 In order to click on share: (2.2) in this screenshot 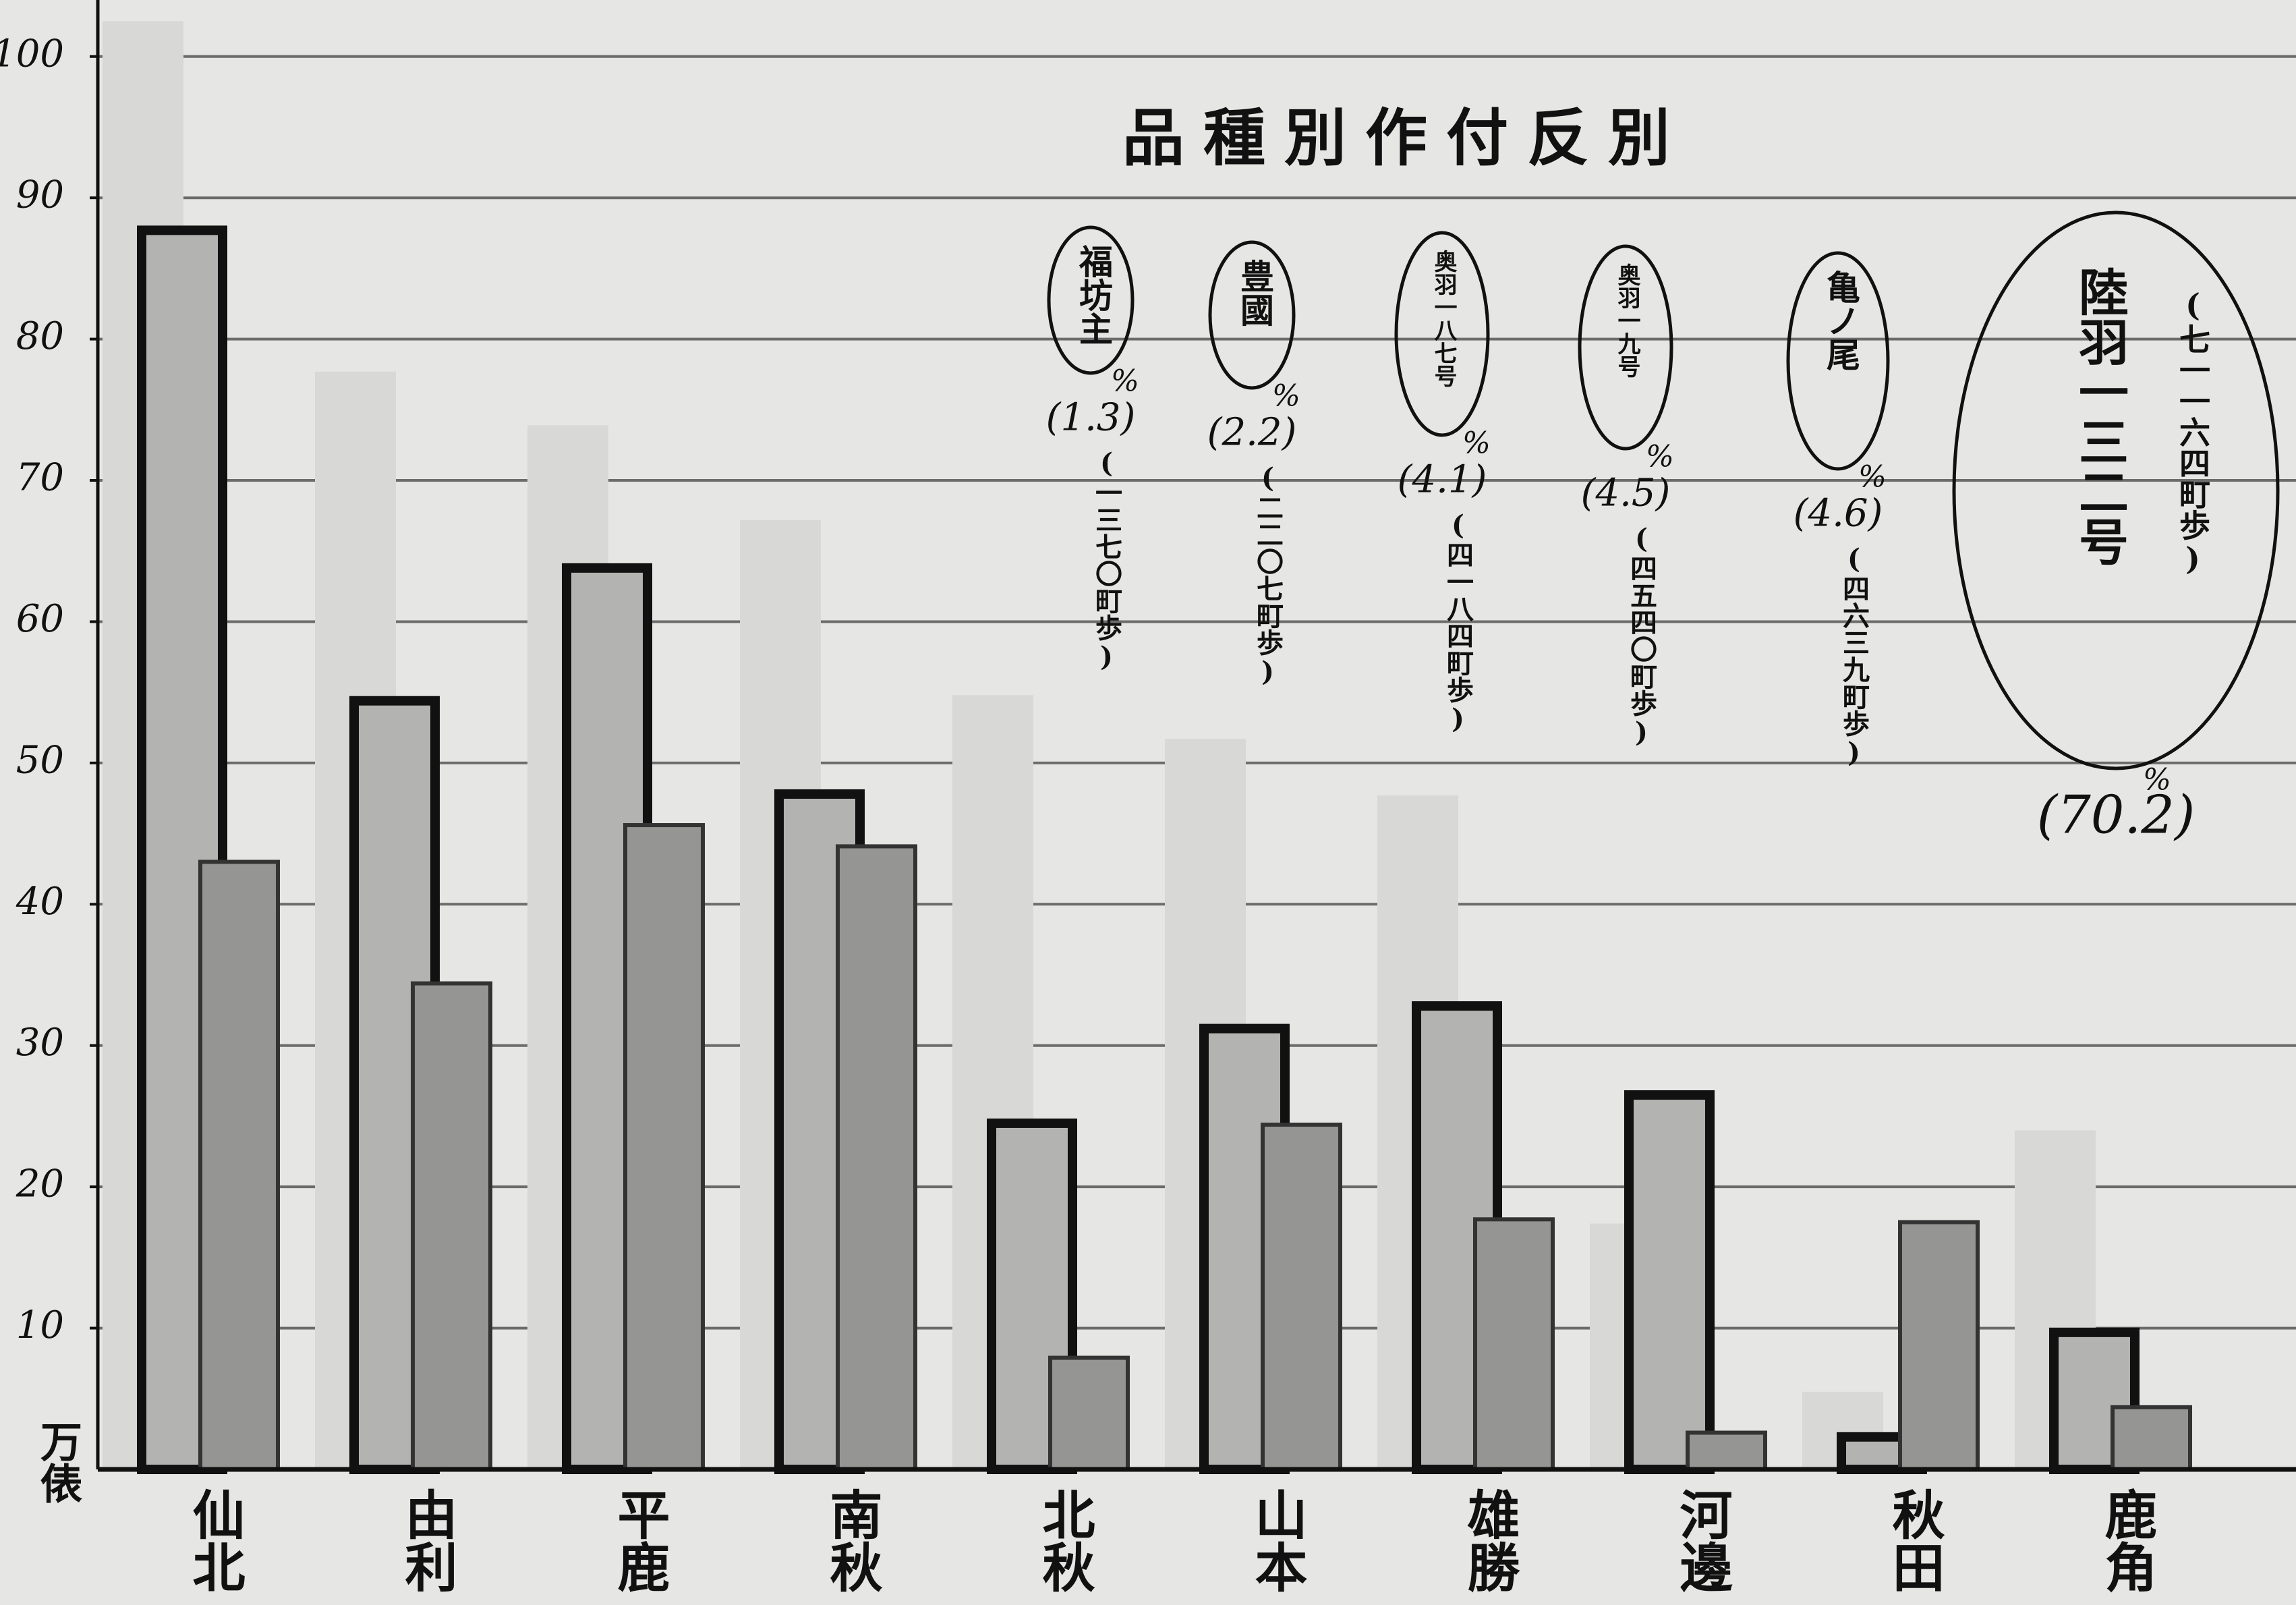, I will do `click(1252, 433)`.